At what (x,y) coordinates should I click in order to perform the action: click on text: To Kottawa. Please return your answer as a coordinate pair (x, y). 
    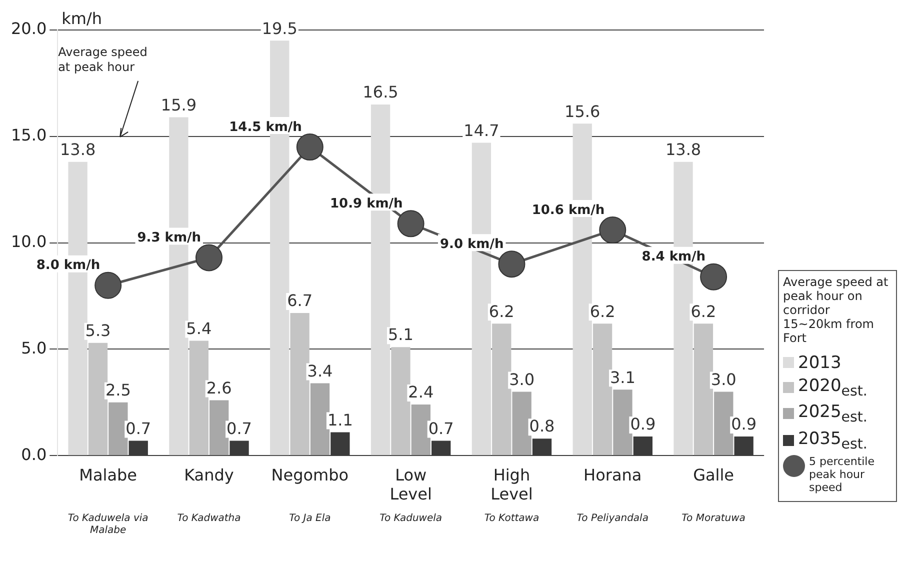
    Looking at the image, I should click on (512, 518).